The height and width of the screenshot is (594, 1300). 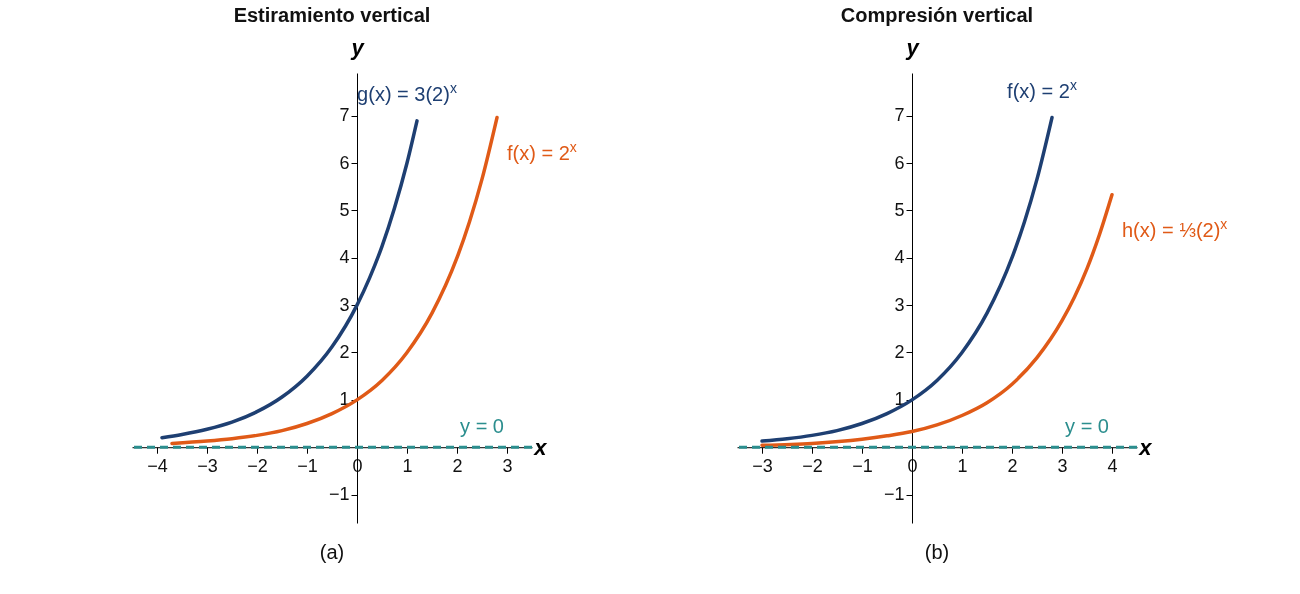 I want to click on x-tick-label: −4, so click(x=157, y=465).